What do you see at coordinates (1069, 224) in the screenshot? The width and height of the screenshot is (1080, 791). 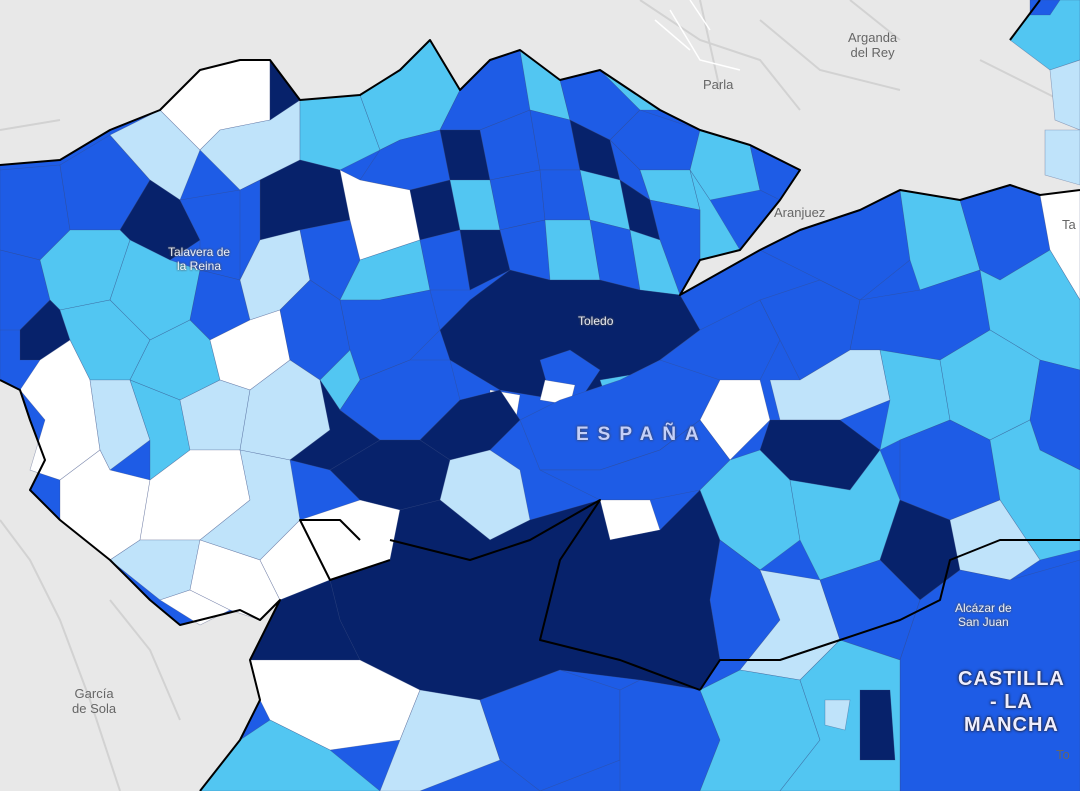 I see `label-ta: Ta` at bounding box center [1069, 224].